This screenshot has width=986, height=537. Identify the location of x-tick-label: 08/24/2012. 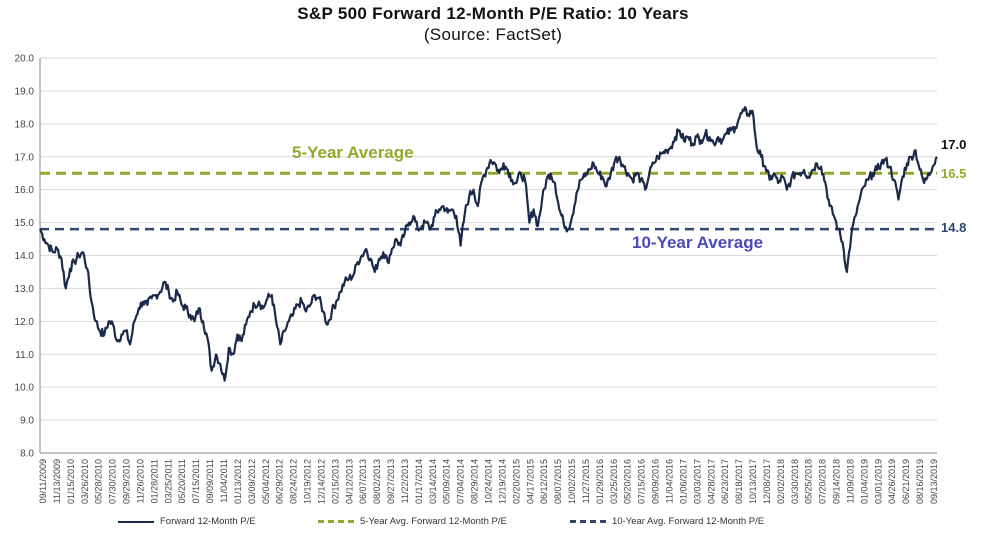
(294, 481).